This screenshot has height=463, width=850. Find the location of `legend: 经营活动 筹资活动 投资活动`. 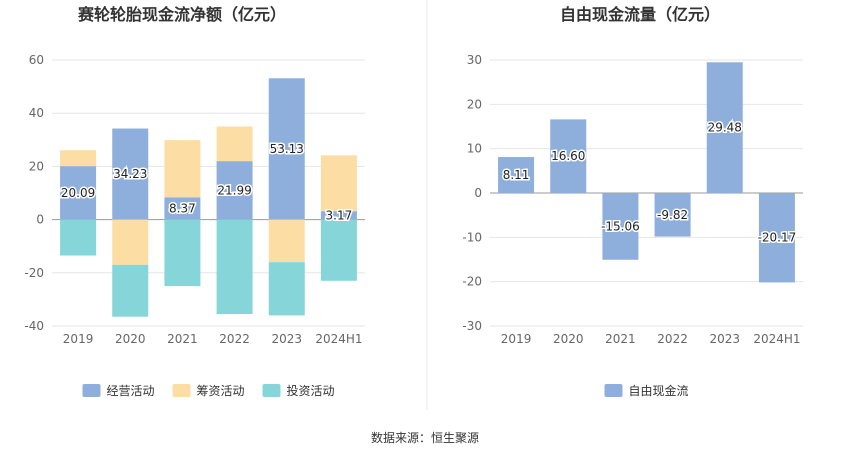

legend: 经营活动 筹资活动 投资活动 is located at coordinates (208, 390).